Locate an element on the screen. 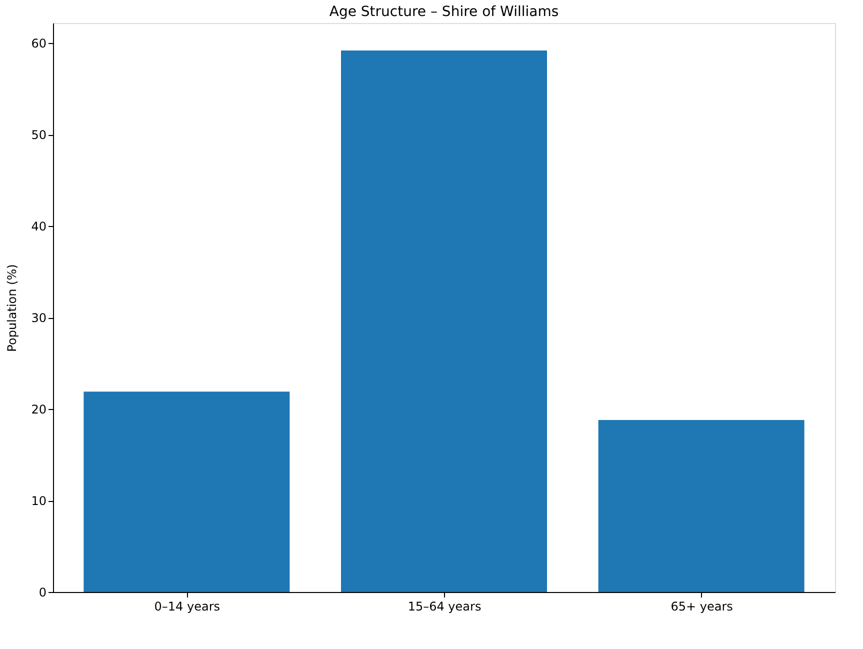  x-tick-label: 65+ years is located at coordinates (701, 607).